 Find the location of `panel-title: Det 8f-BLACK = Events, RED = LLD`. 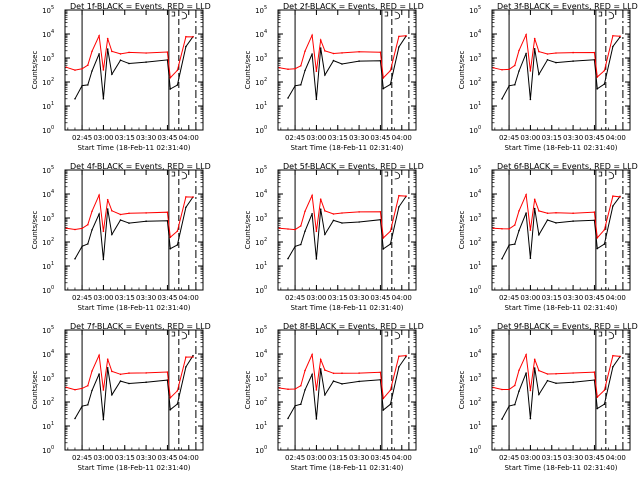

panel-title: Det 8f-BLACK = Events, RED = LLD is located at coordinates (353, 326).